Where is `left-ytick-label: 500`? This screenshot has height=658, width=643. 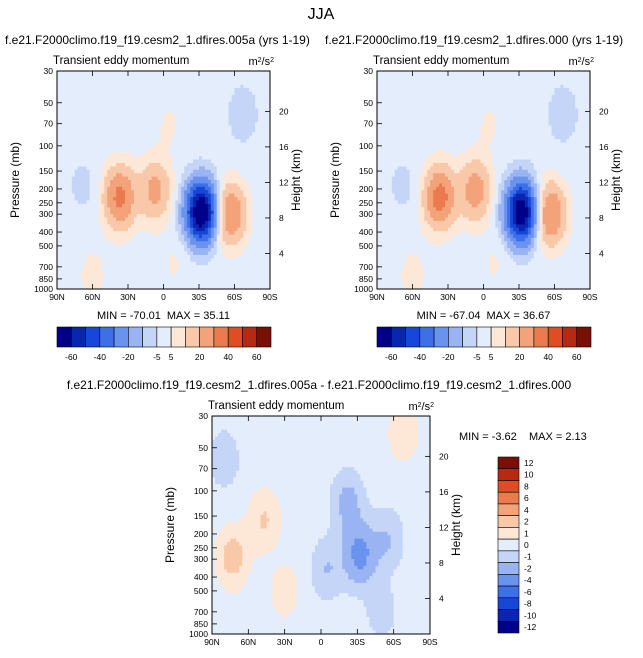 left-ytick-label: 500 is located at coordinates (46, 246).